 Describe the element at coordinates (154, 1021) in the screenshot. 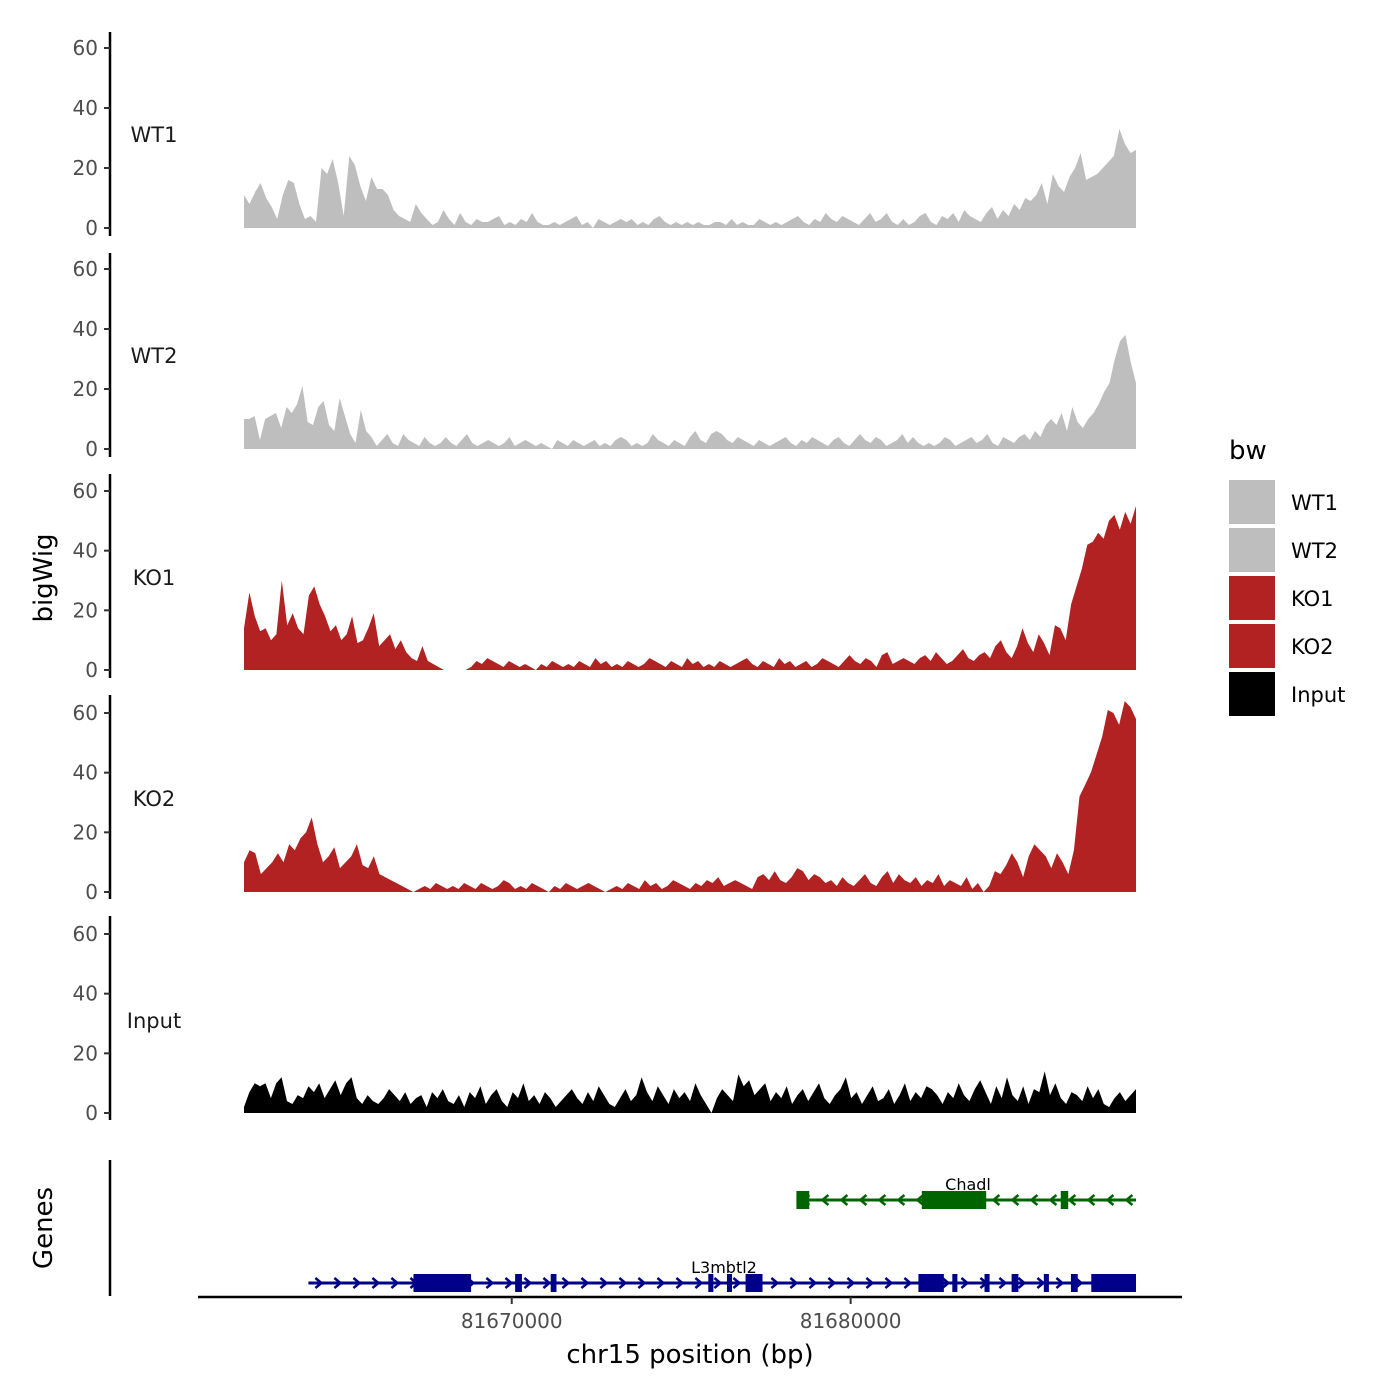

I see `track-label-input: Input` at that location.